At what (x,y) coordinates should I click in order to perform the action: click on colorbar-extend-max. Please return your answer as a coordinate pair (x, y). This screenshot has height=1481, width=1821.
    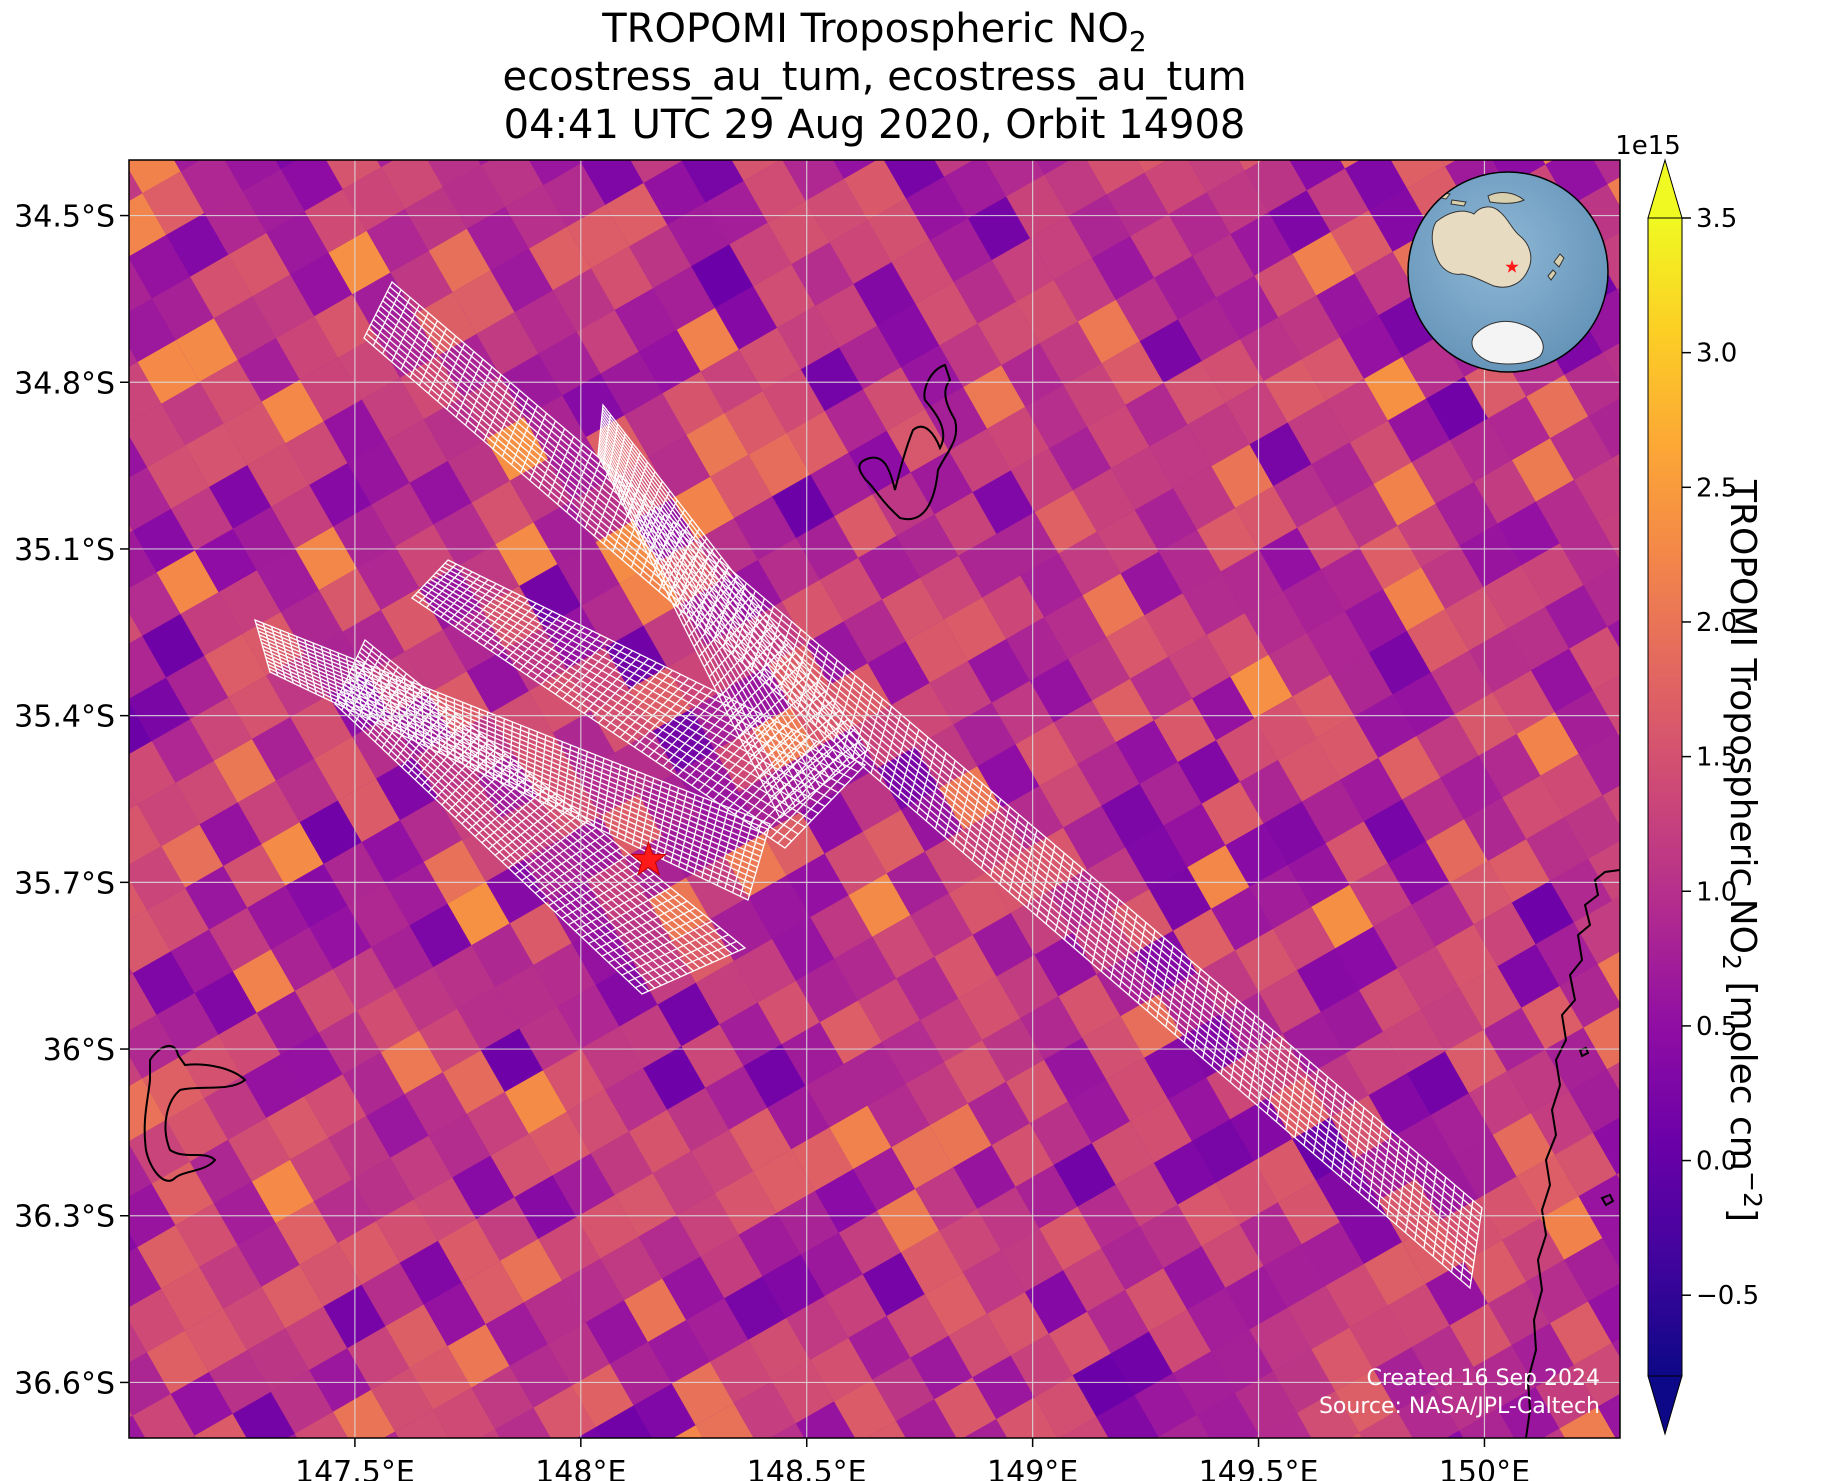
    Looking at the image, I should click on (1665, 188).